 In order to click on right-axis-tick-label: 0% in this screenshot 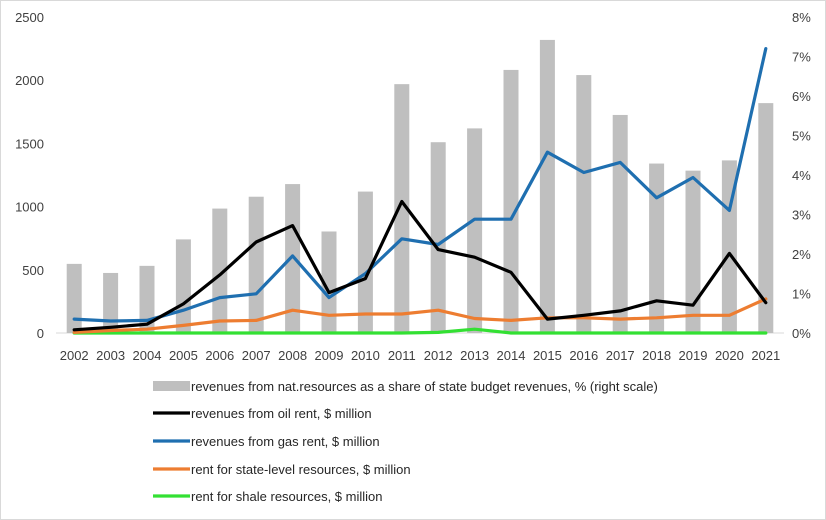, I will do `click(801, 333)`.